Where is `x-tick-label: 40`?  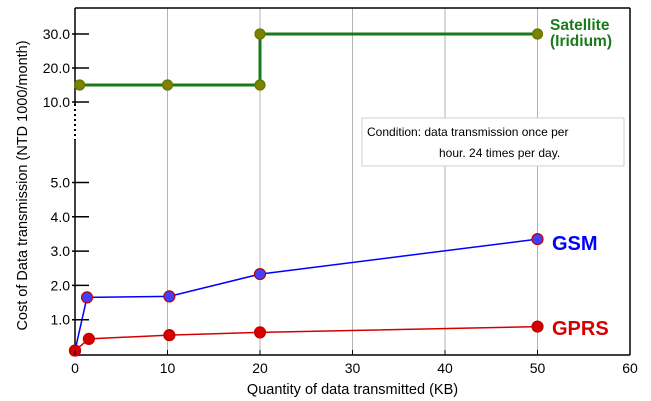
x-tick-label: 40 is located at coordinates (445, 368).